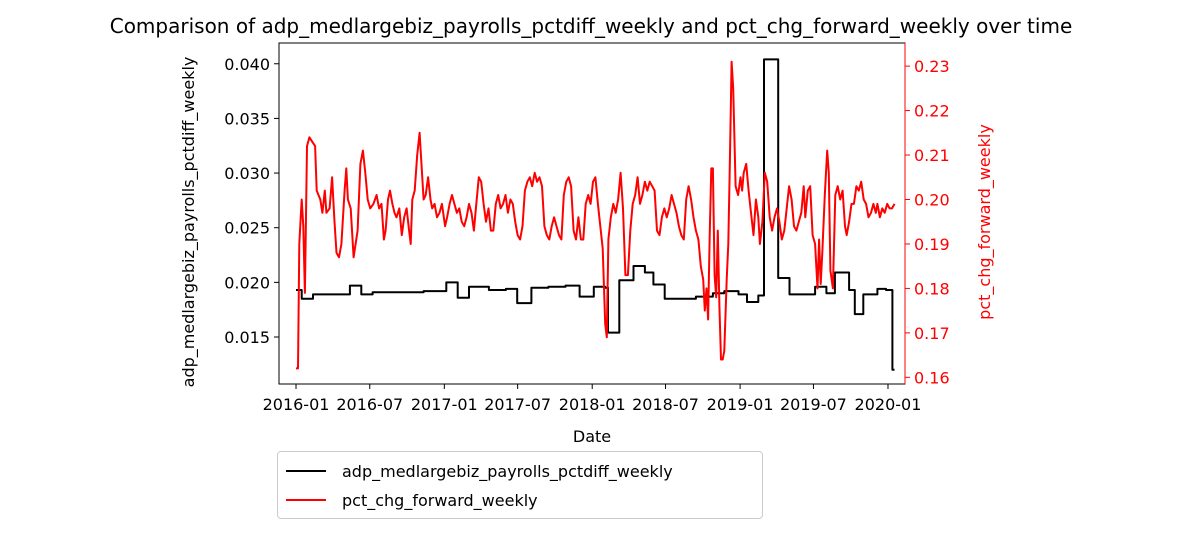 This screenshot has height=534, width=1183. Describe the element at coordinates (247, 118) in the screenshot. I see `left-y-tick-label: 0.035` at that location.